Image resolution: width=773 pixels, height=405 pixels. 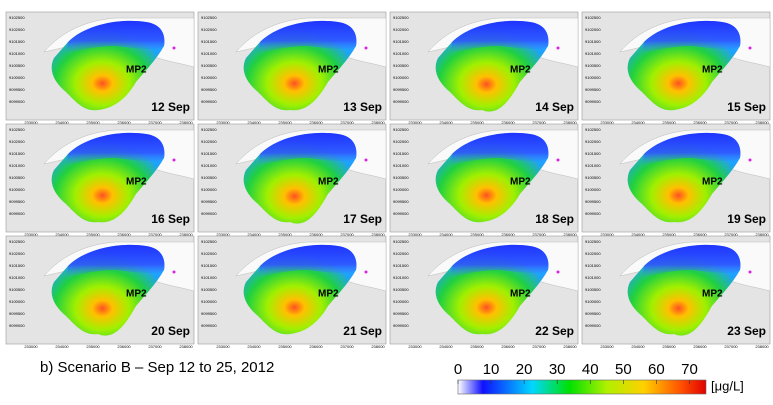 What do you see at coordinates (491, 369) in the screenshot?
I see `colorbar-tick-label: 10` at bounding box center [491, 369].